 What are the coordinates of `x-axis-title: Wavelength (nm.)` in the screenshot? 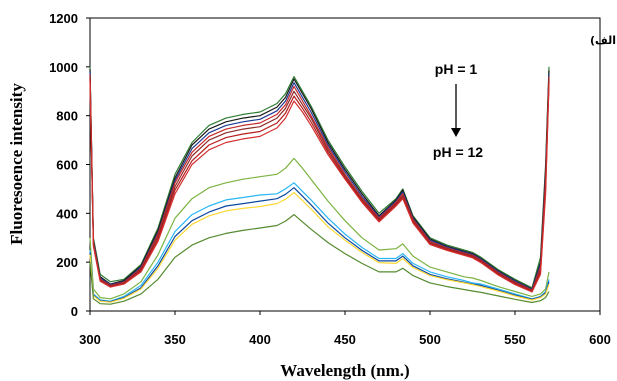 It's located at (344, 370).